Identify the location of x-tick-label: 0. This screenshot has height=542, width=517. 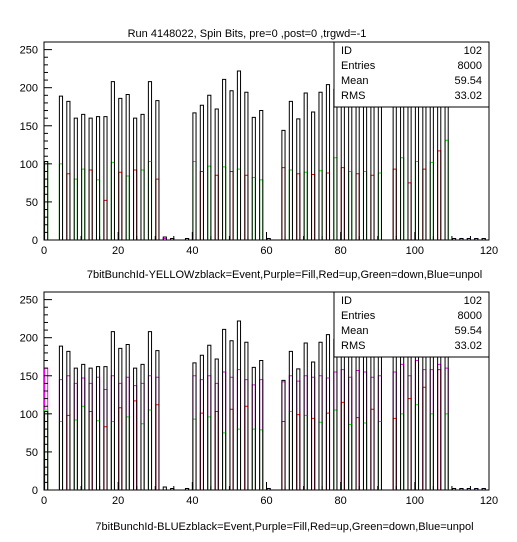
(44, 251).